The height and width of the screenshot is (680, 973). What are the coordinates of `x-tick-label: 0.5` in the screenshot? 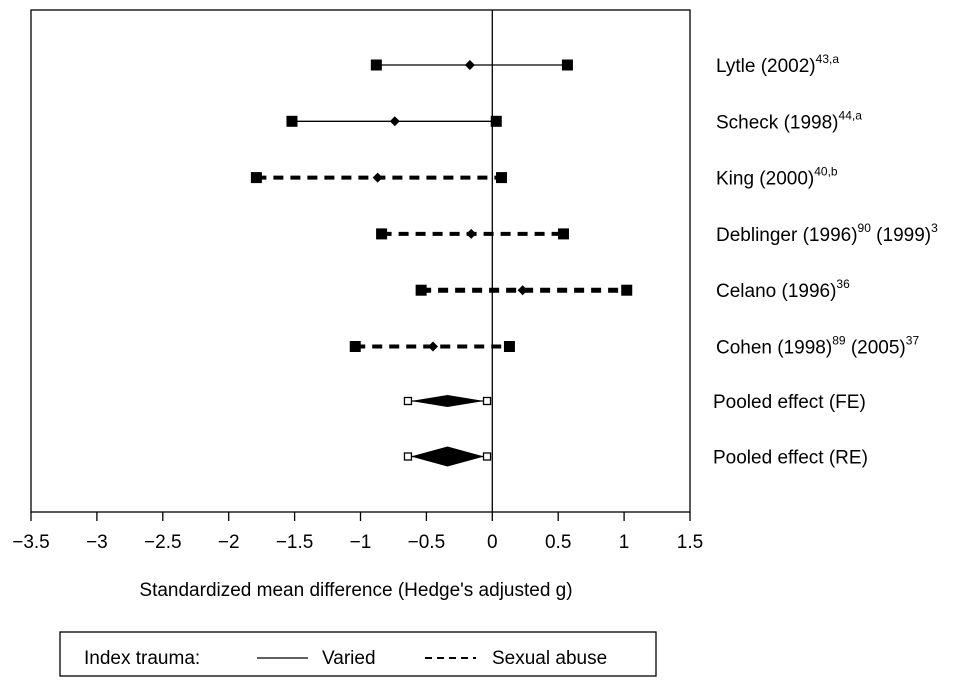 It's located at (558, 542).